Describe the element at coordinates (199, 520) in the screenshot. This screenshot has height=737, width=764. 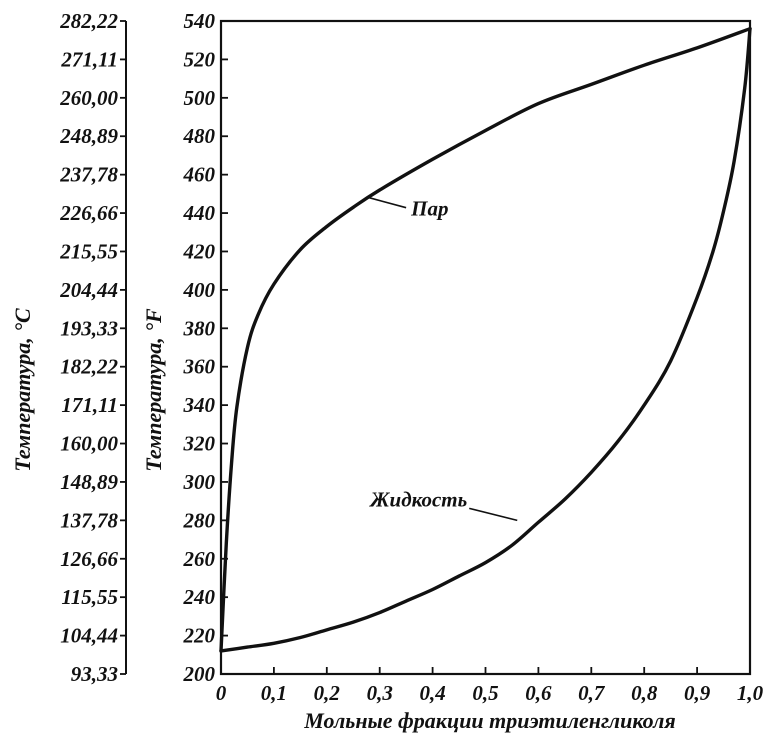
I see `f-tick-label: 280` at that location.